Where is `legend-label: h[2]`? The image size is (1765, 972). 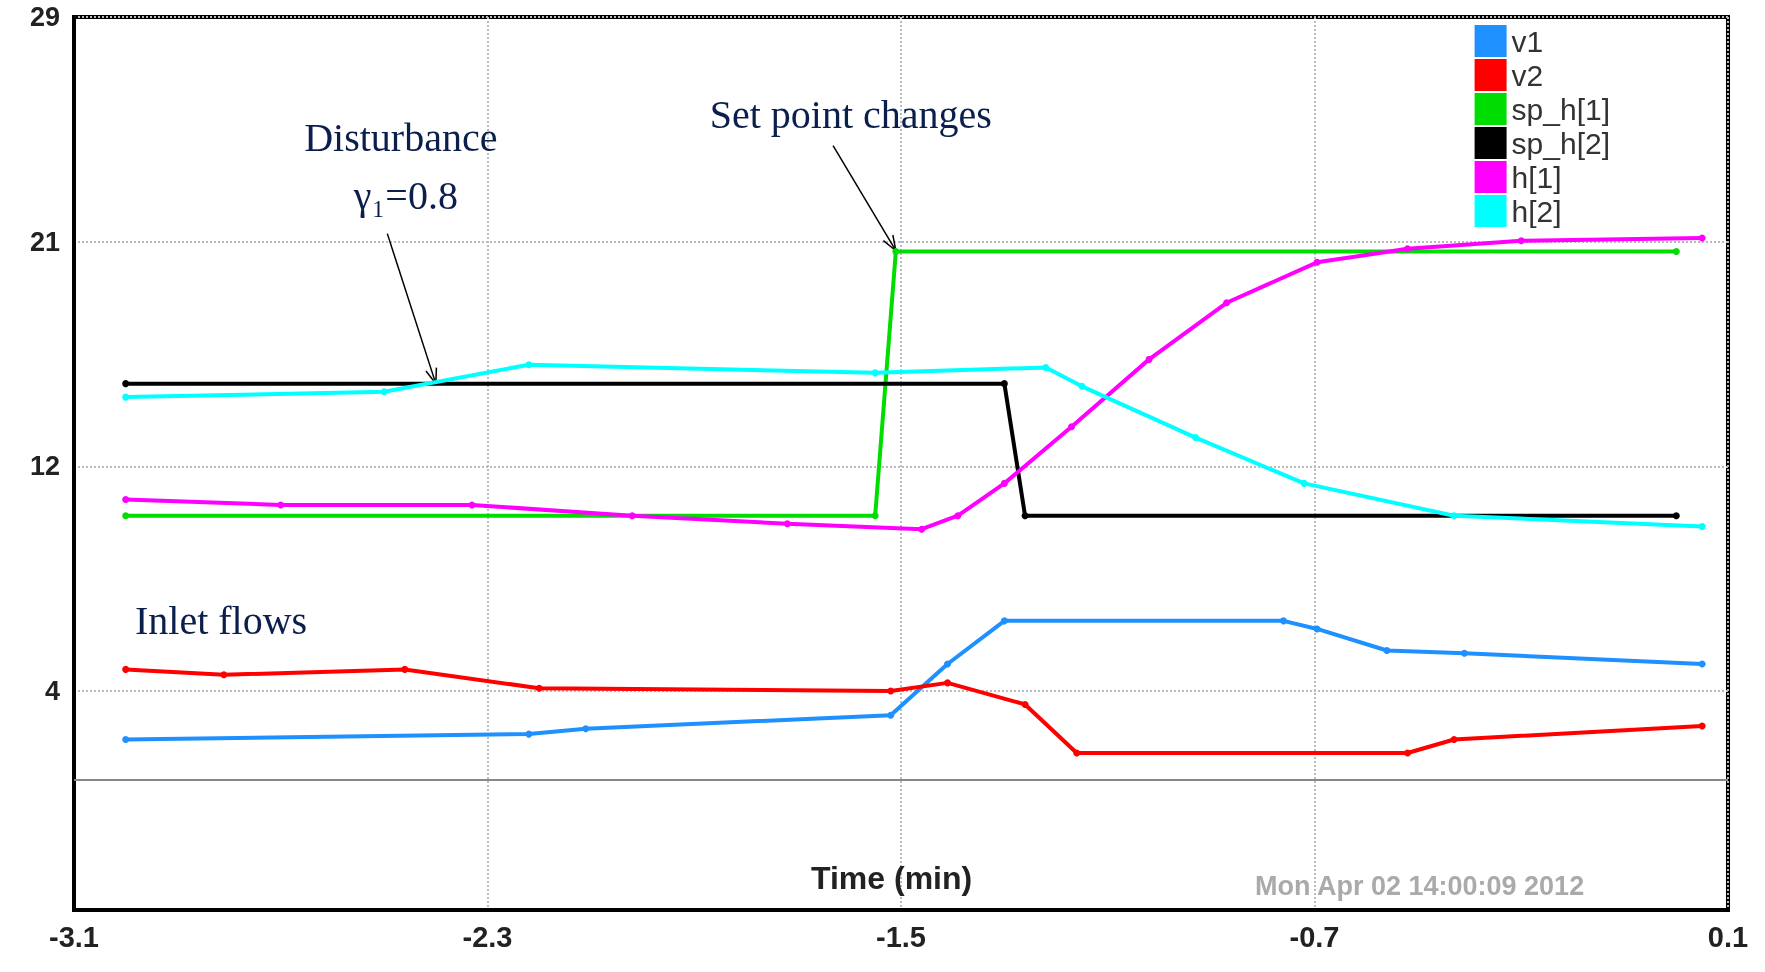
legend-label: h[2] is located at coordinates (1536, 211).